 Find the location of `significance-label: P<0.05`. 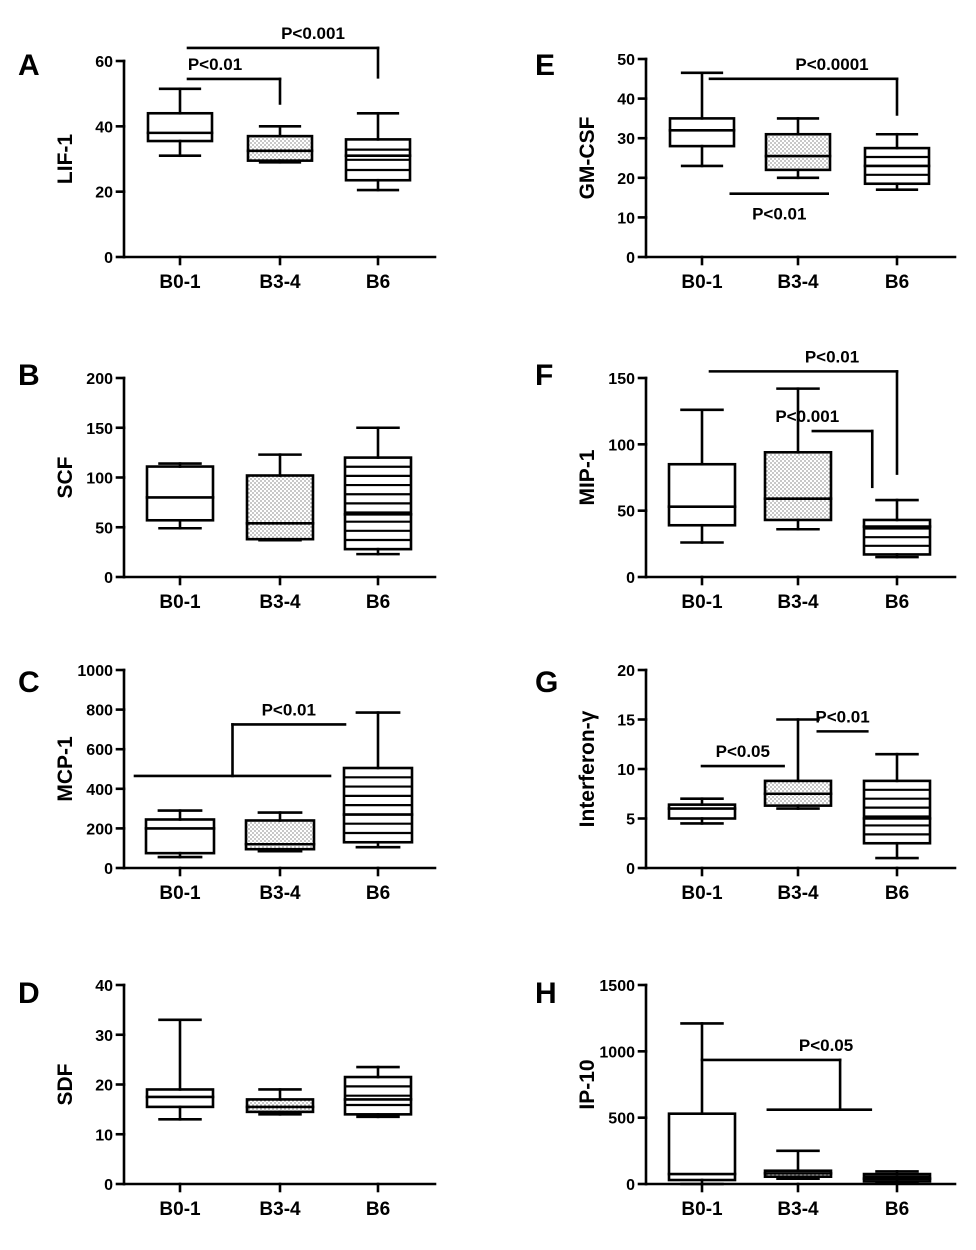

significance-label: P<0.05 is located at coordinates (743, 751).